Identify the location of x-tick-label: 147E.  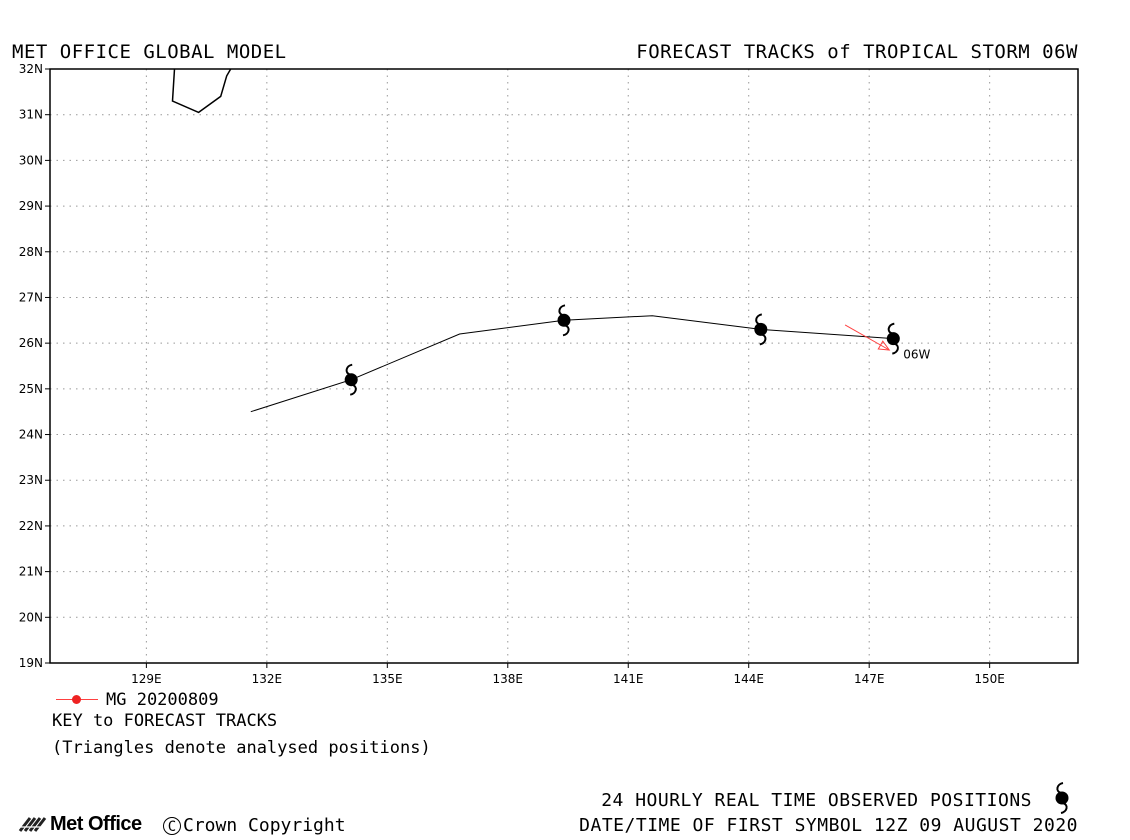
(869, 679).